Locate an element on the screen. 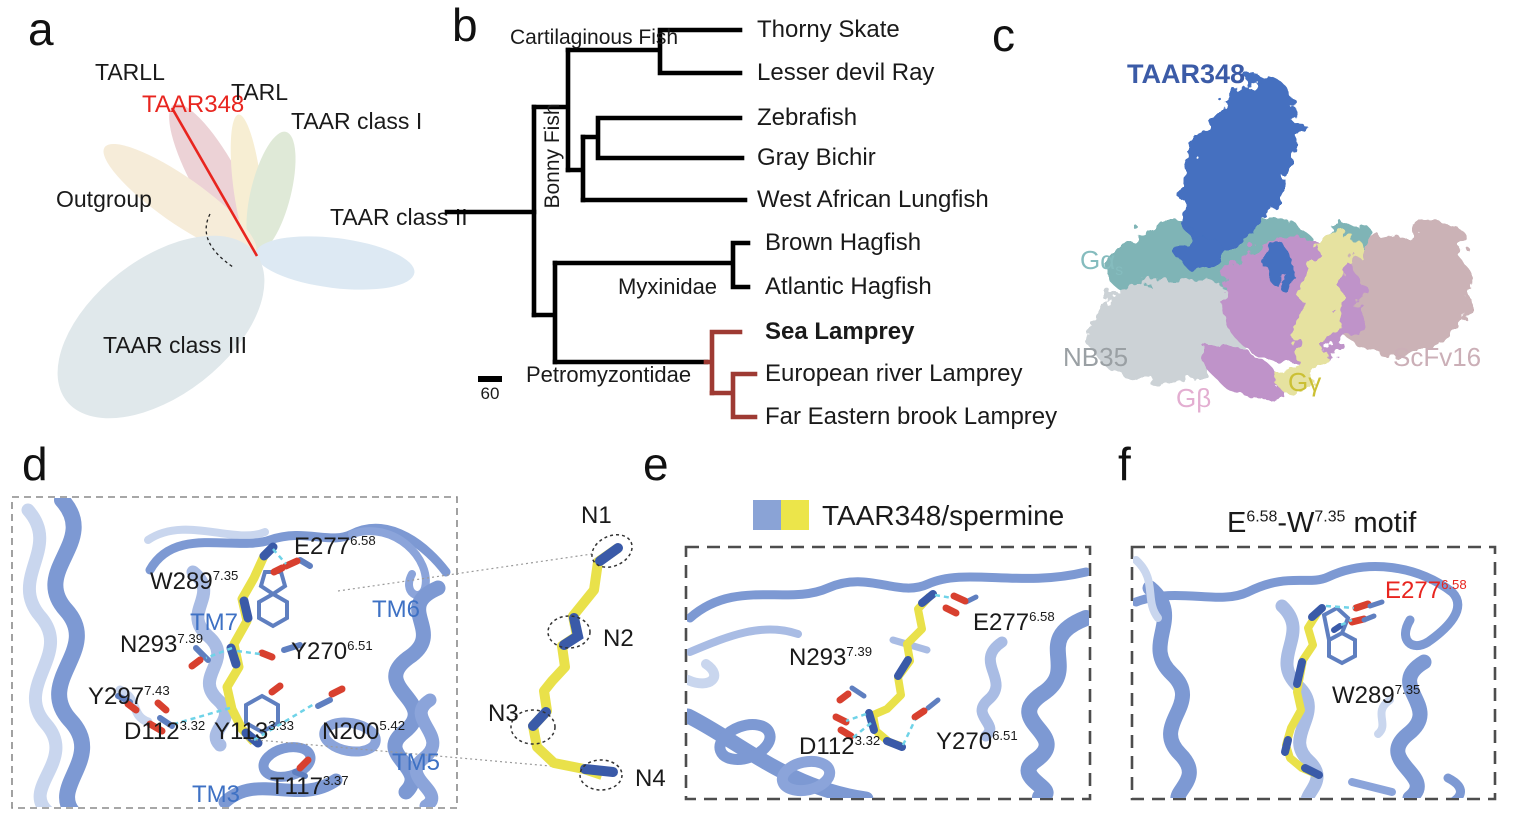 This screenshot has width=1518, height=824. cryoem-density-map is located at coordinates (1281, 238).